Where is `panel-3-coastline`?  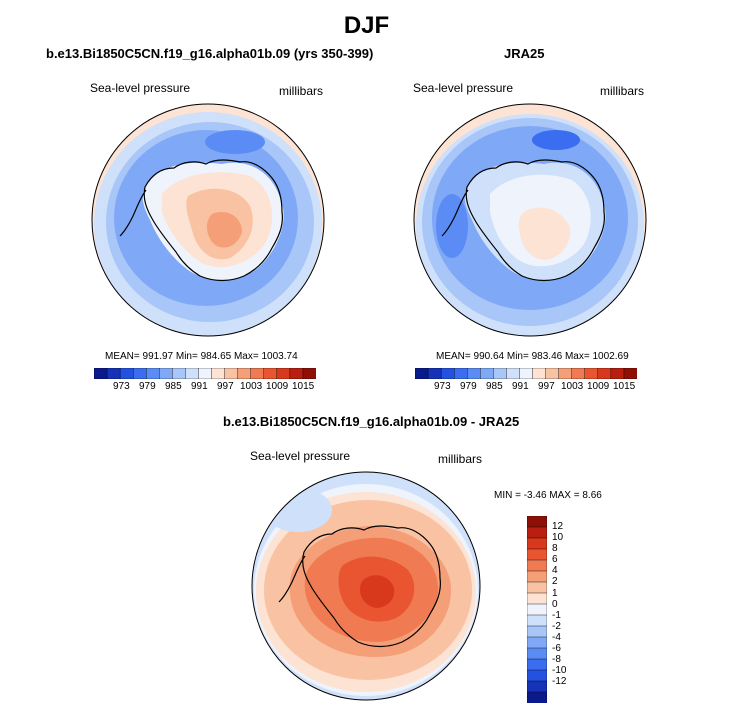 panel-3-coastline is located at coordinates (359, 586).